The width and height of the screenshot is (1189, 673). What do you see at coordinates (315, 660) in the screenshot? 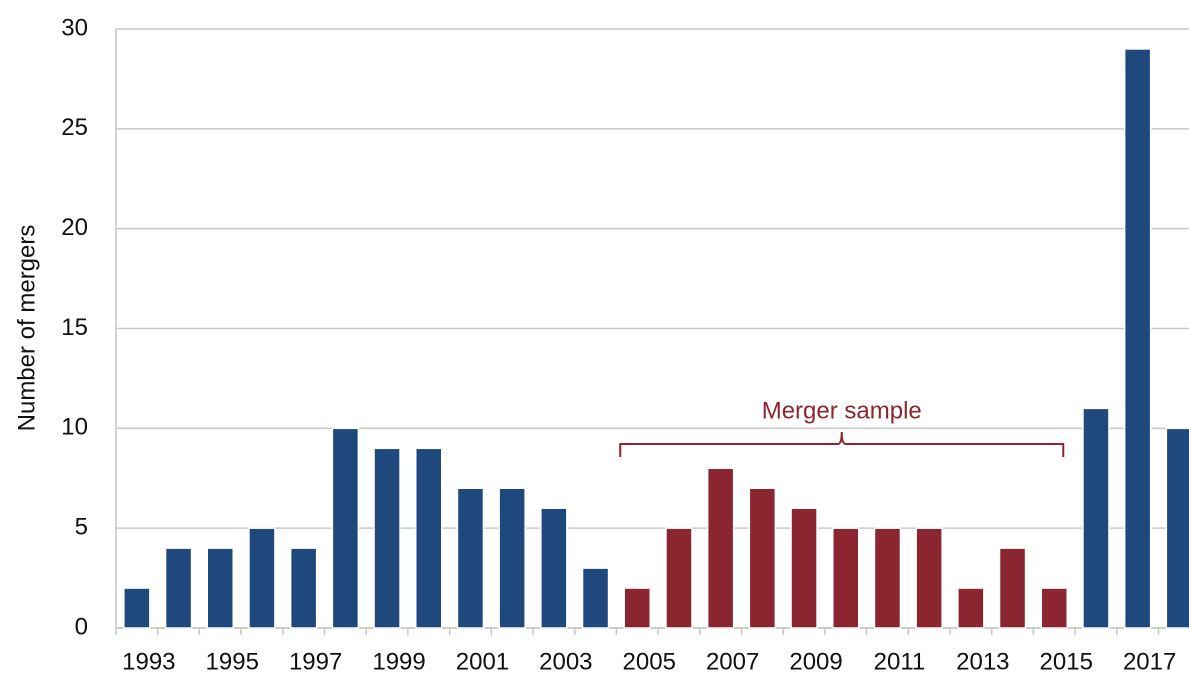
I see `x-tick-label: 1997` at bounding box center [315, 660].